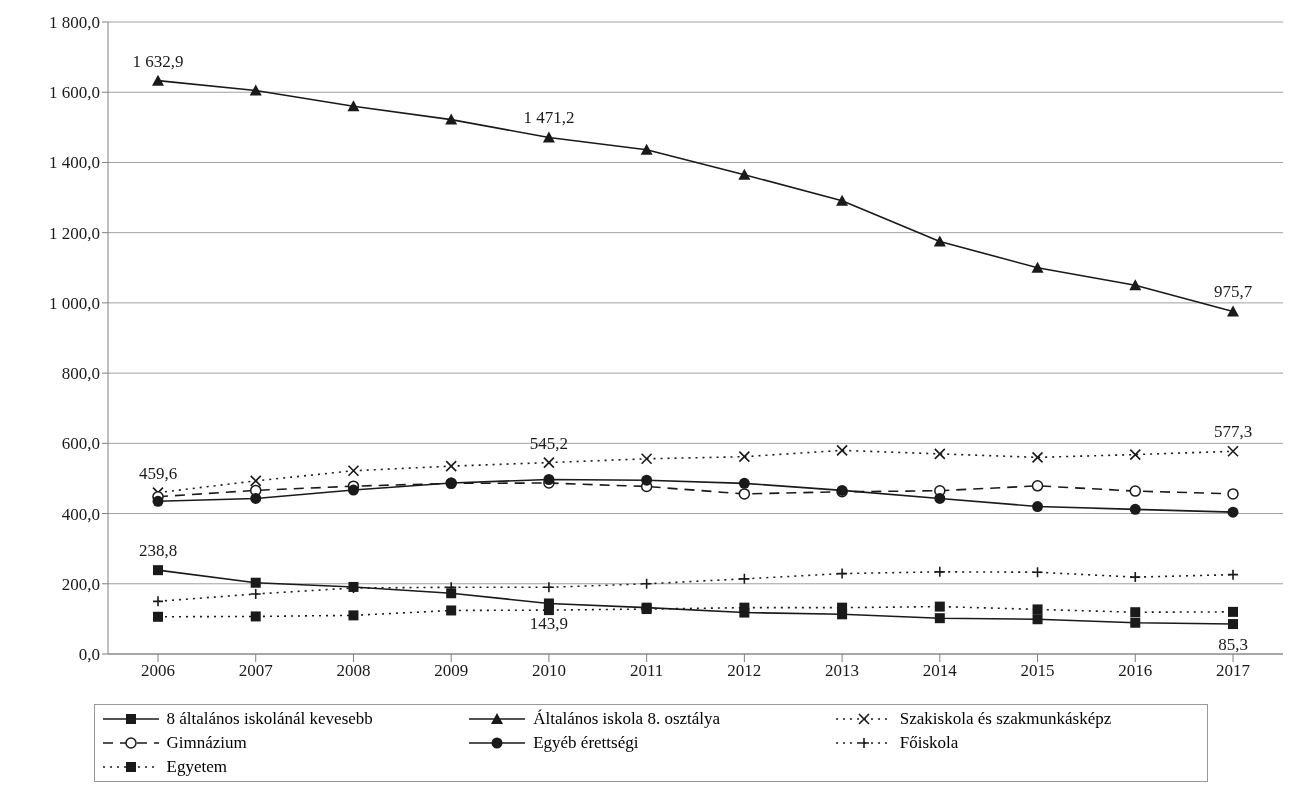  What do you see at coordinates (1005, 719) in the screenshot?
I see `legend-label: Szakiskola és szakmunkásképz` at bounding box center [1005, 719].